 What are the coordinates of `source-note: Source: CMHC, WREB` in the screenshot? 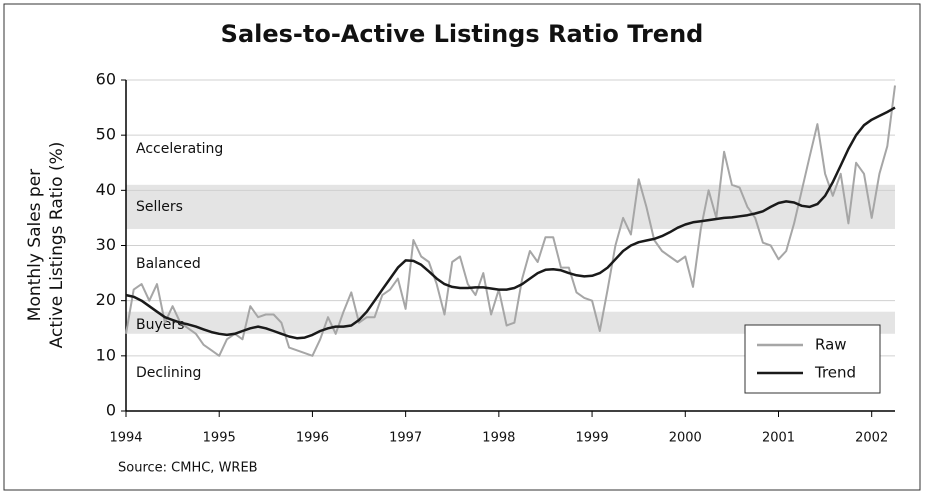 It's located at (188, 468).